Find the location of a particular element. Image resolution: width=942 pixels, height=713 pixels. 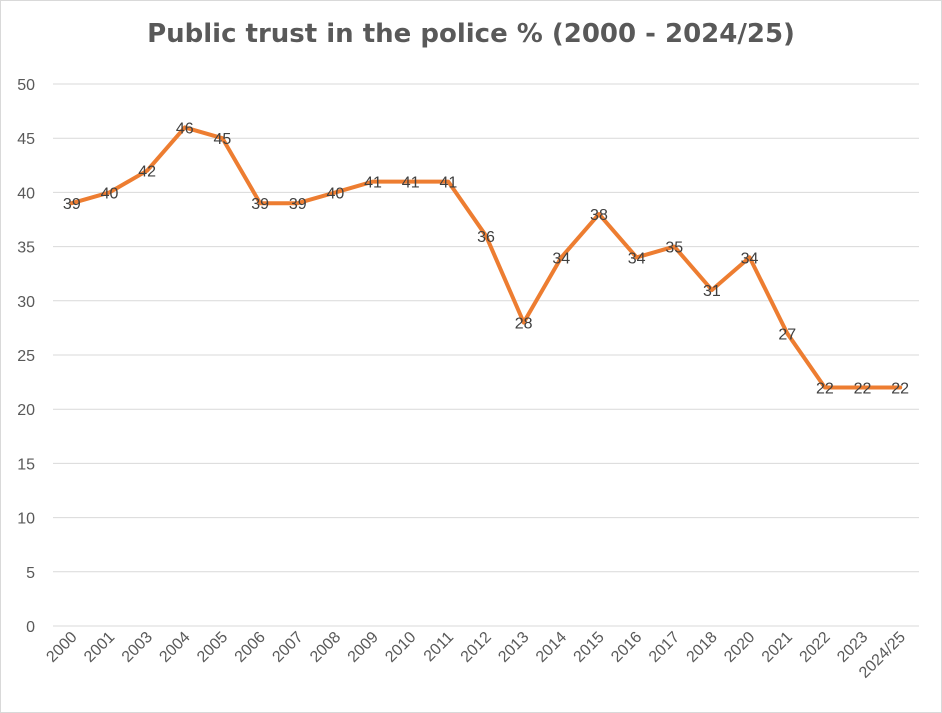

x-tick-label: 2020 is located at coordinates (739, 647).